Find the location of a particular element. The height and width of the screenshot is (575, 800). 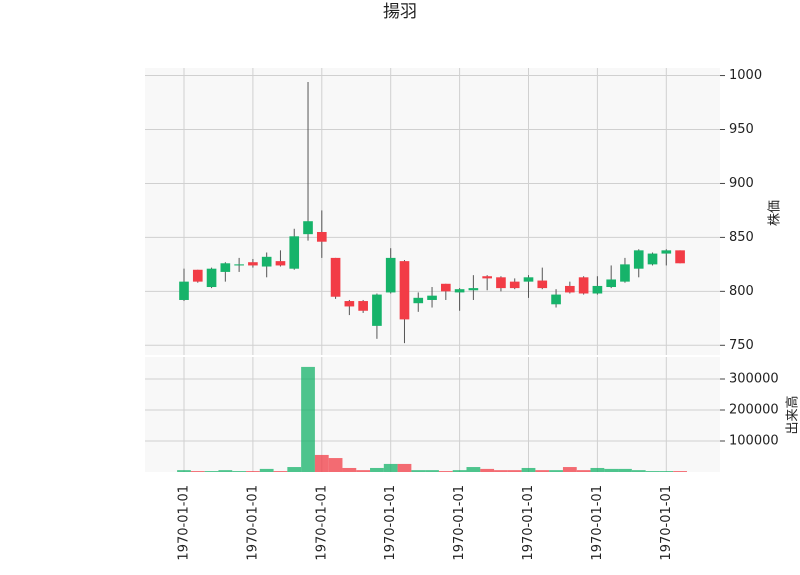

volume-tick-label: 200000 is located at coordinates (754, 410).